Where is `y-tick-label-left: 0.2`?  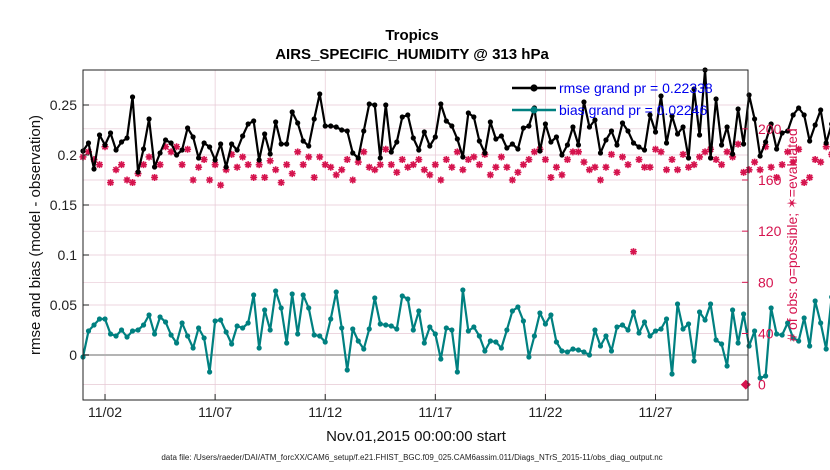 y-tick-label-left: 0.2 is located at coordinates (68, 155).